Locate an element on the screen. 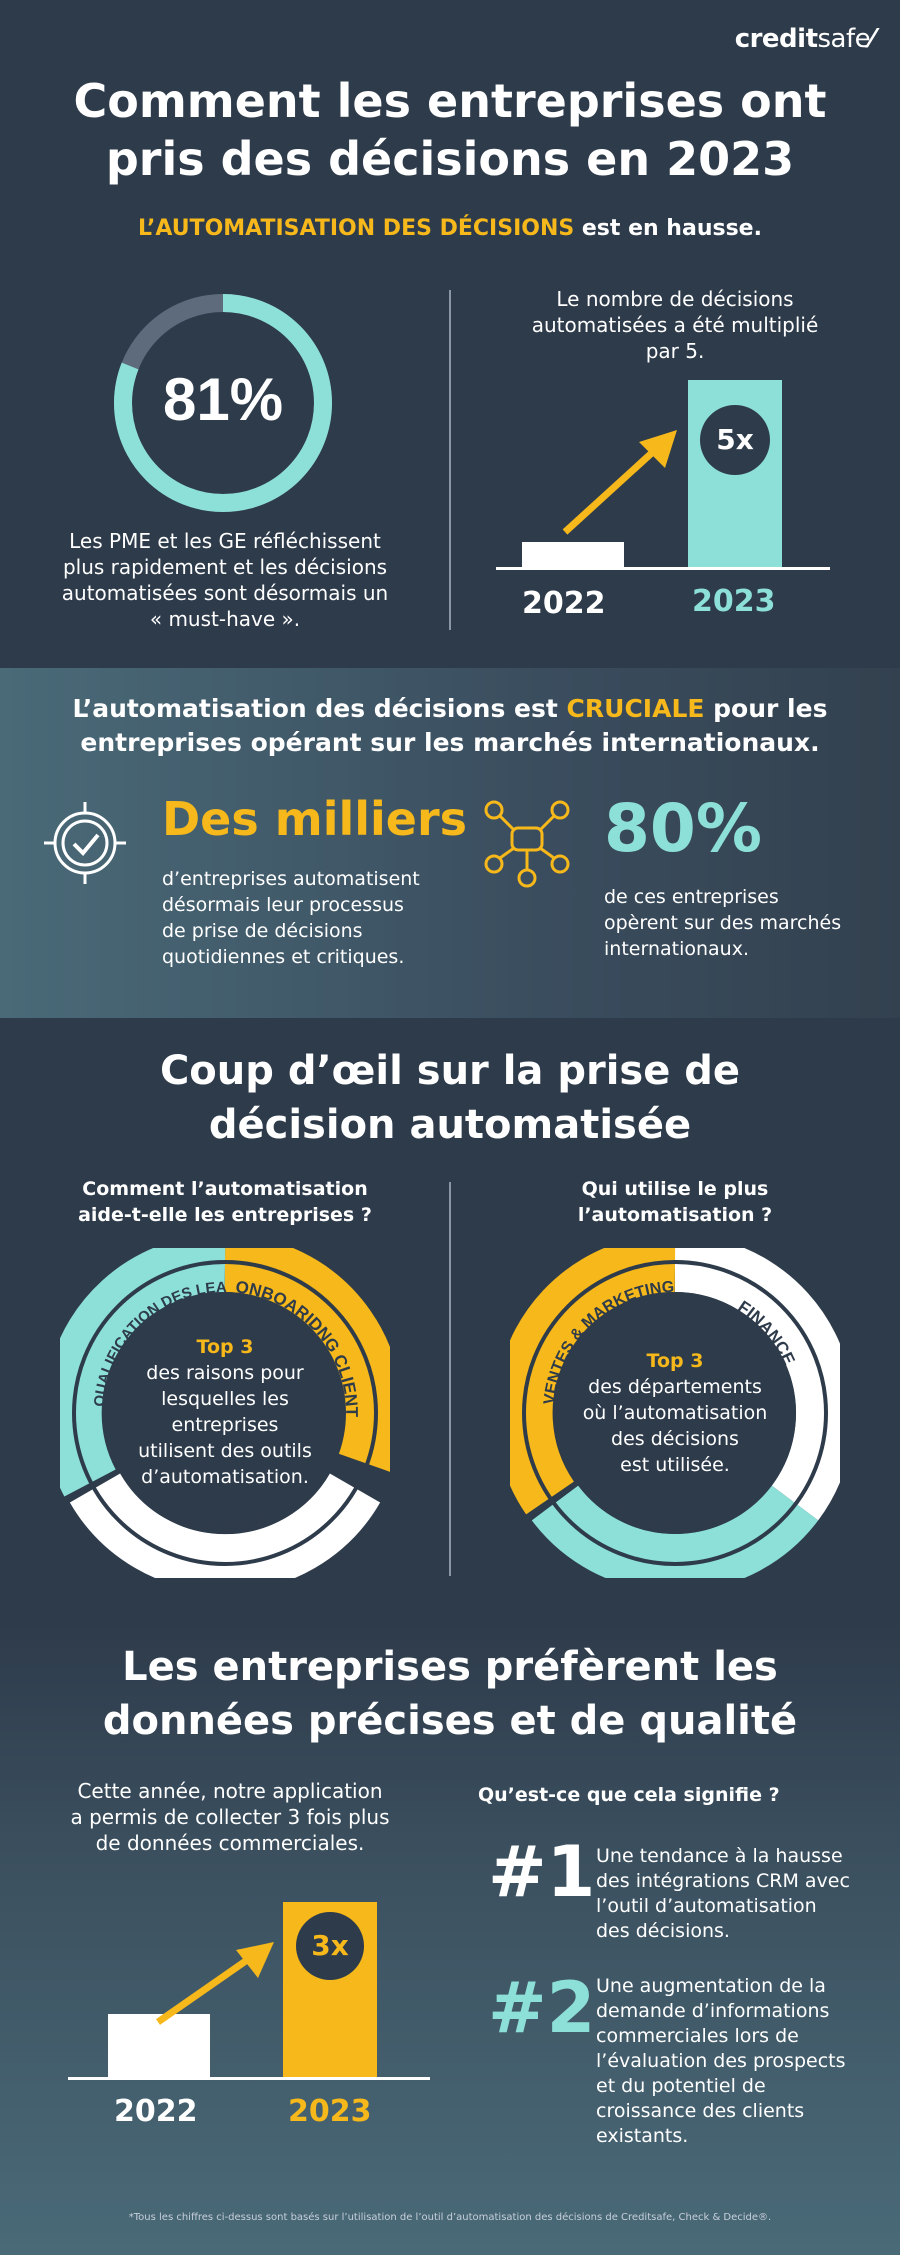 The height and width of the screenshot is (2255, 900). international-percent: 80% is located at coordinates (683, 828).